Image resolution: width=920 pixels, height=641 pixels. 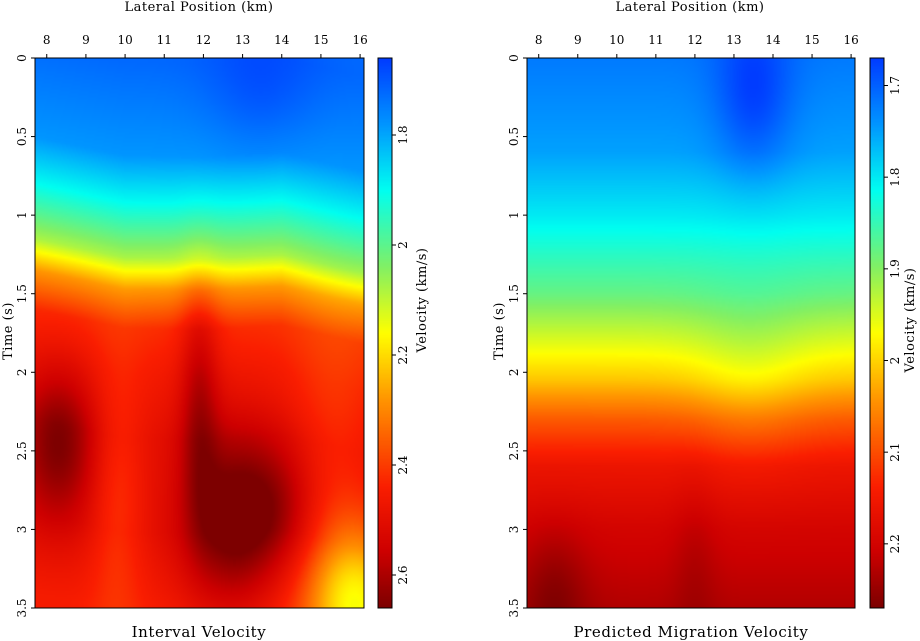 I want to click on colorbar-tick-label: 2.1, so click(x=895, y=452).